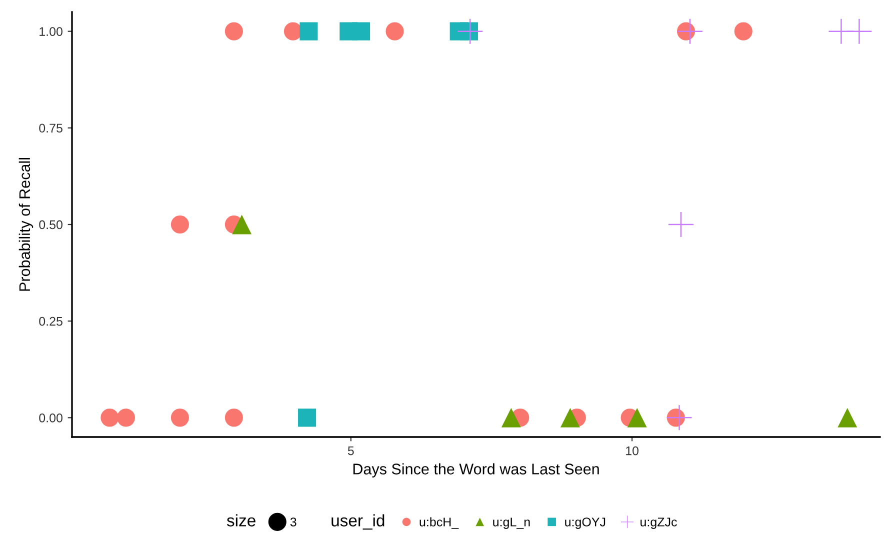 Image resolution: width=885 pixels, height=541 pixels. I want to click on text: 3, so click(293, 522).